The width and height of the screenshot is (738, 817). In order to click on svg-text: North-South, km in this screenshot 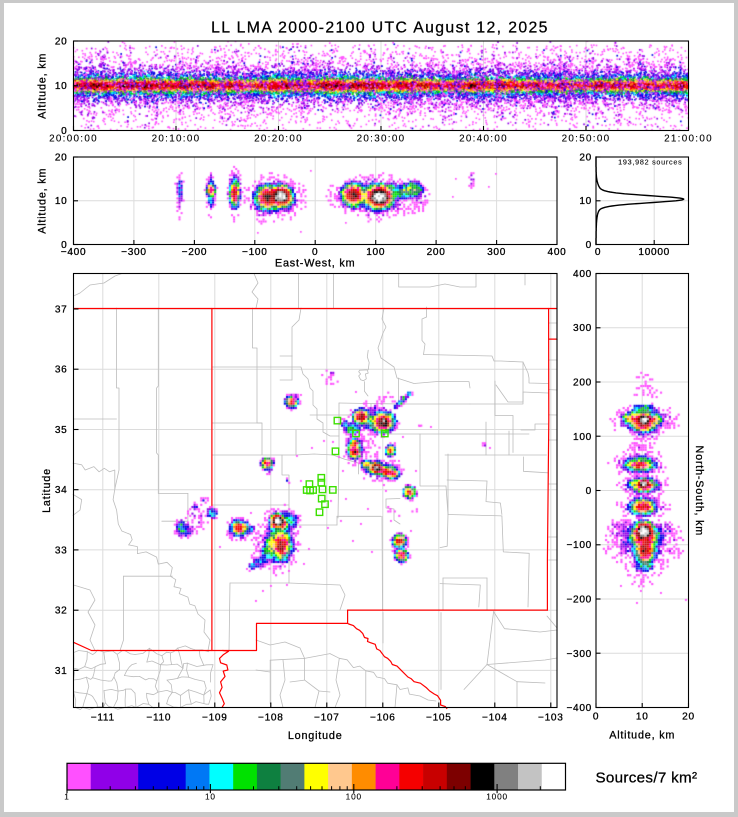, I will do `click(699, 490)`.